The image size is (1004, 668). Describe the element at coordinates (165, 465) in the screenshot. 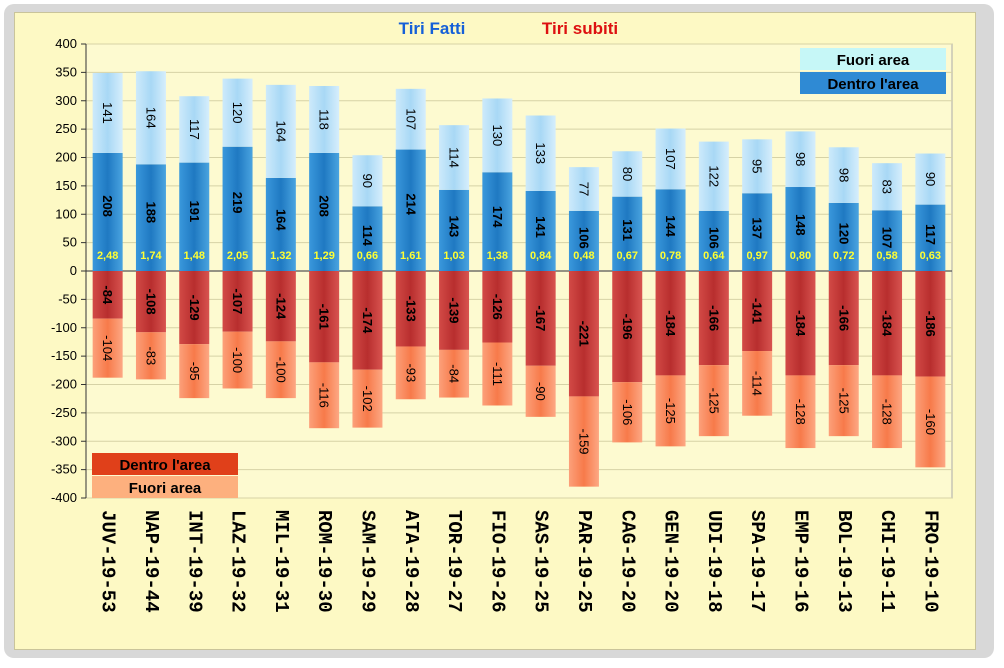

I see `legend-label-dentro-subiti: Dentro l'area` at that location.